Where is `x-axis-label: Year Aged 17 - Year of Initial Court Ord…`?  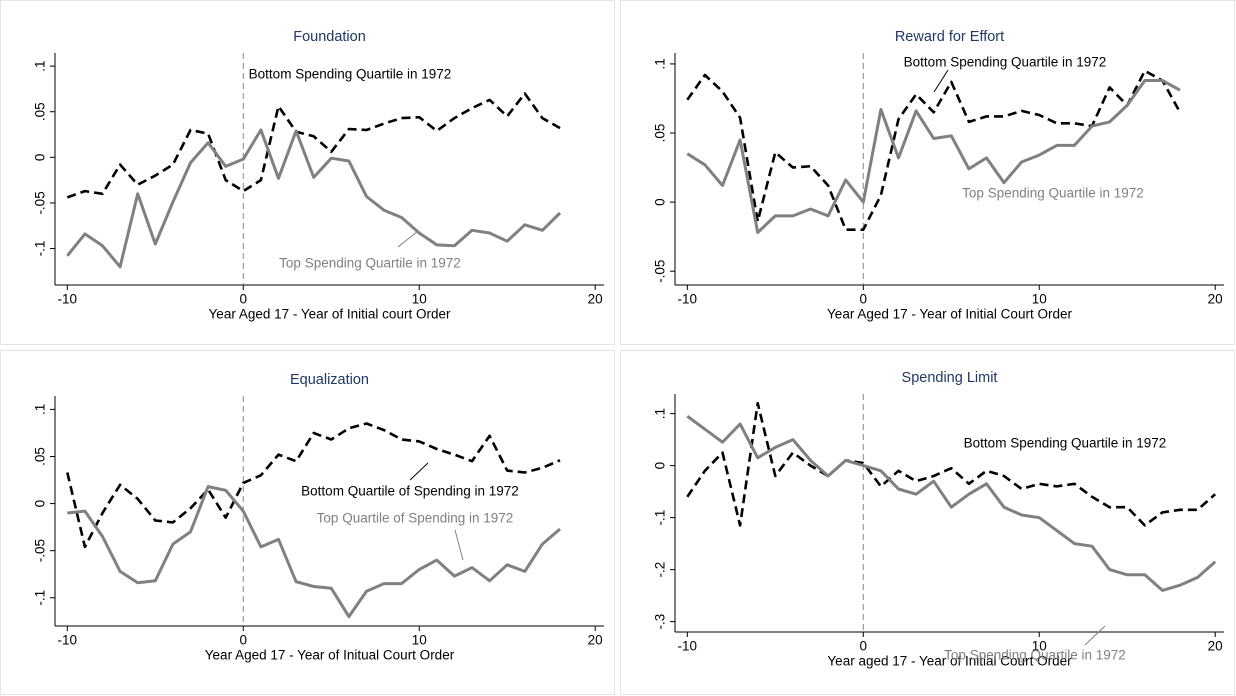
x-axis-label: Year Aged 17 - Year of Initial Court Ord… is located at coordinates (949, 314).